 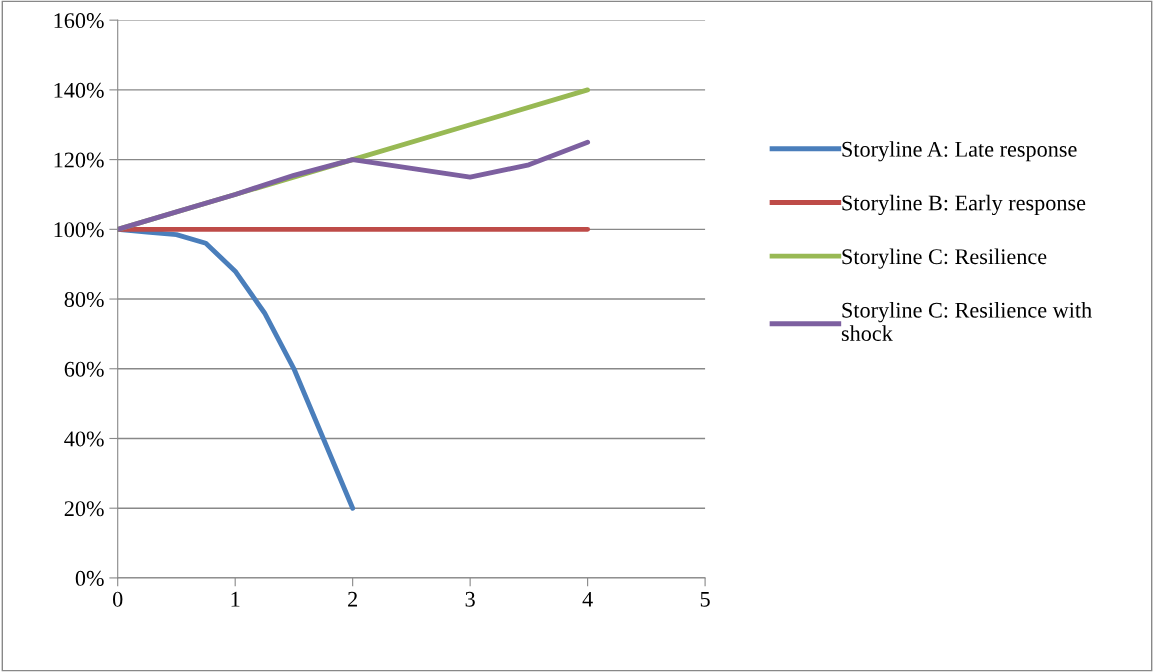 I want to click on x-tick-label: 4, so click(x=587, y=599).